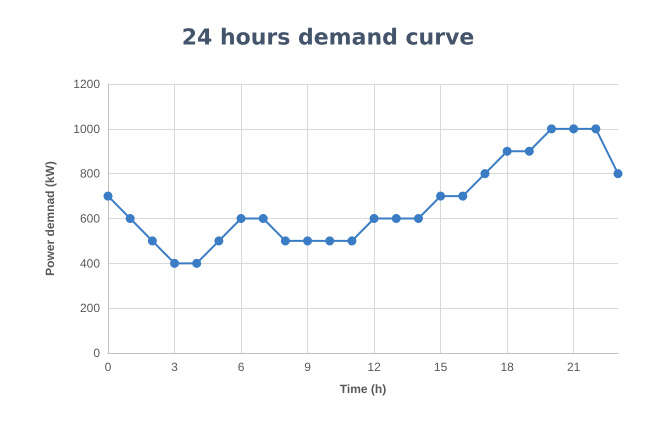  Describe the element at coordinates (308, 367) in the screenshot. I see `x-tick-label: 9` at that location.